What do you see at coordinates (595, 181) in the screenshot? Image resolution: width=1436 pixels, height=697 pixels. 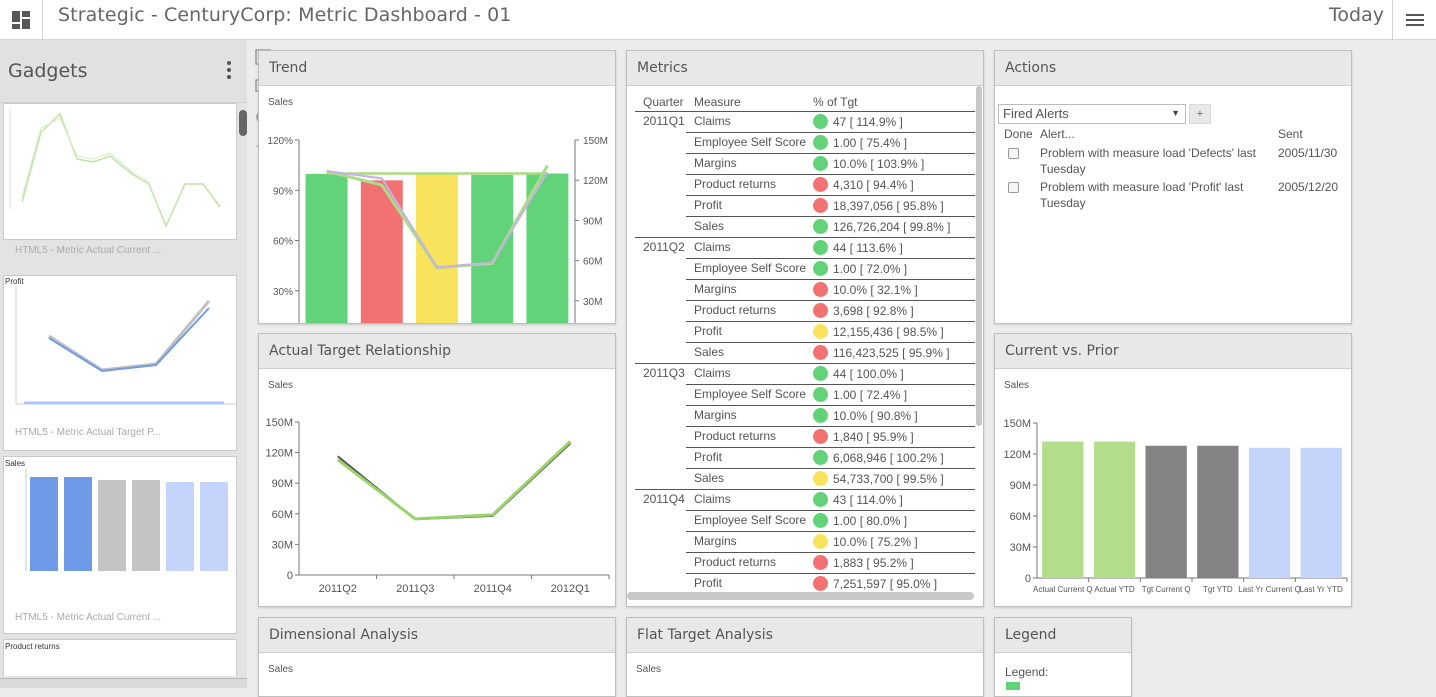 I see `y2-tick-label: 120M` at bounding box center [595, 181].